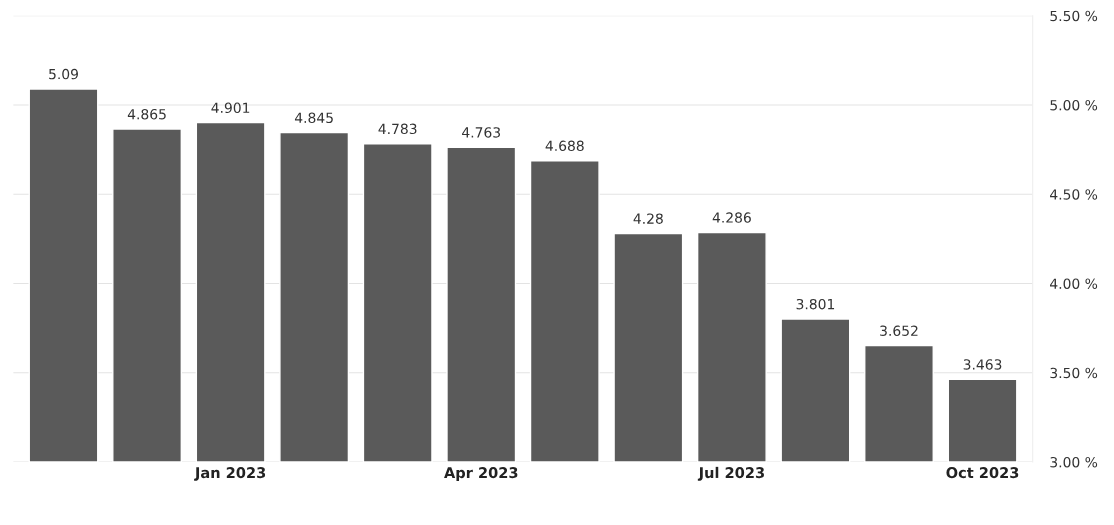 This screenshot has width=1114, height=525. Describe the element at coordinates (1074, 462) in the screenshot. I see `y-tick-label: 3.00 %` at that location.